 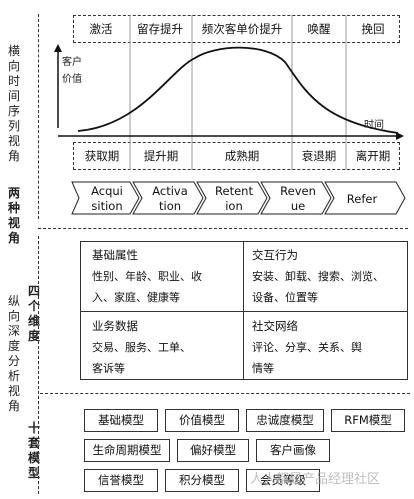 What do you see at coordinates (319, 29) in the screenshot?
I see `phase-awaken: 唤醒` at bounding box center [319, 29].